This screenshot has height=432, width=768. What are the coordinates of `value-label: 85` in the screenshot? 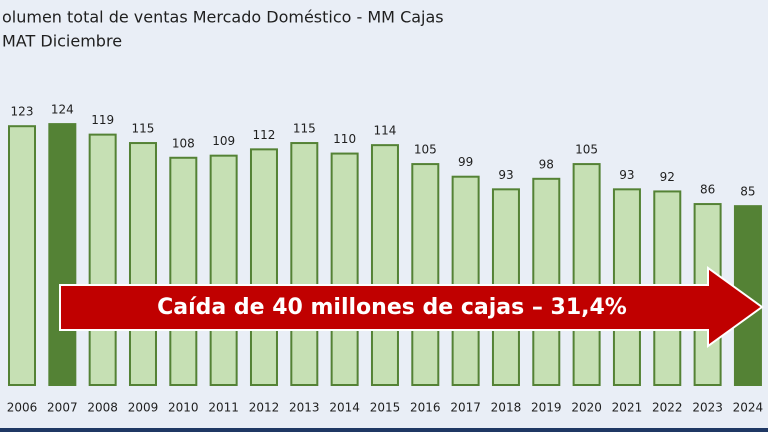 It's located at (747, 192).